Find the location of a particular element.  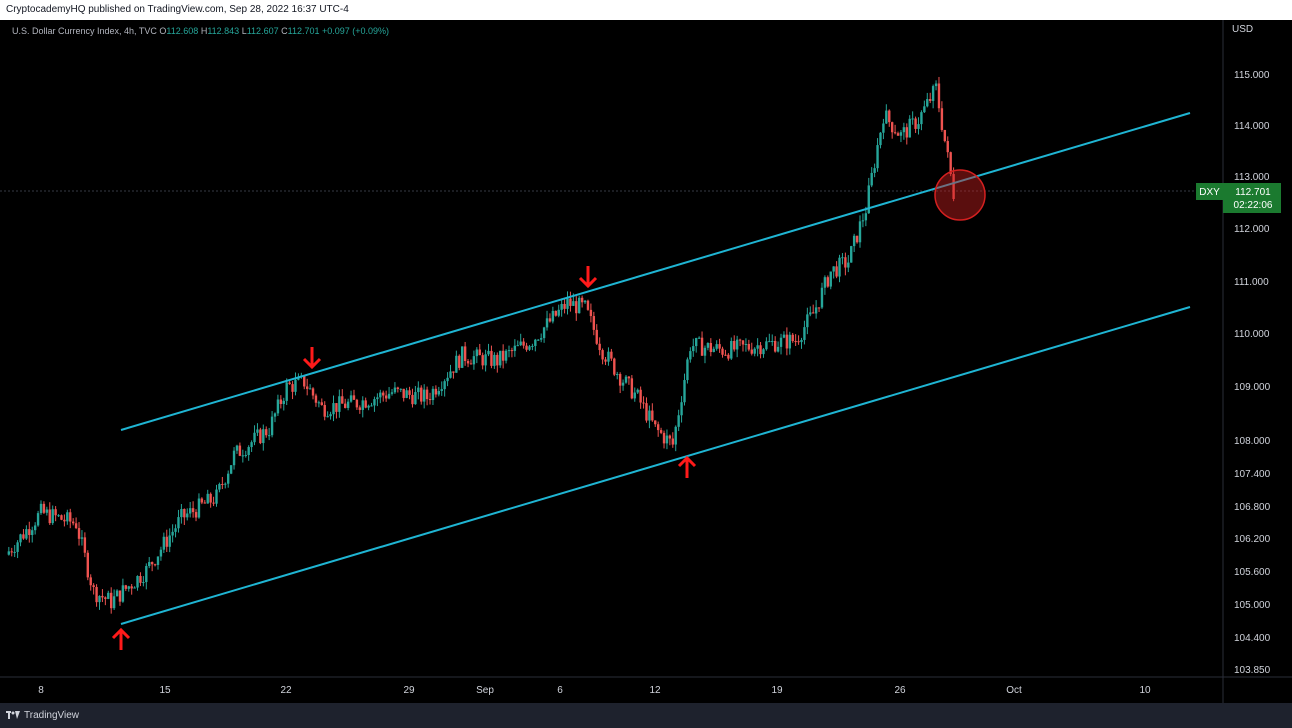

price-tick-label: 107.400 is located at coordinates (1252, 474).